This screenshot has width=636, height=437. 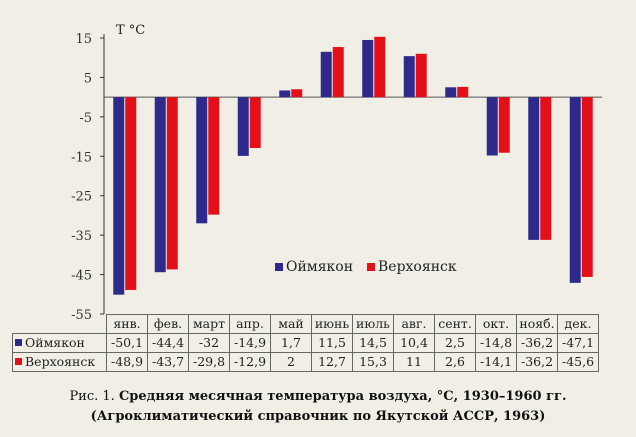 What do you see at coordinates (250, 362) in the screenshot?
I see `table-cell: -12,9` at bounding box center [250, 362].